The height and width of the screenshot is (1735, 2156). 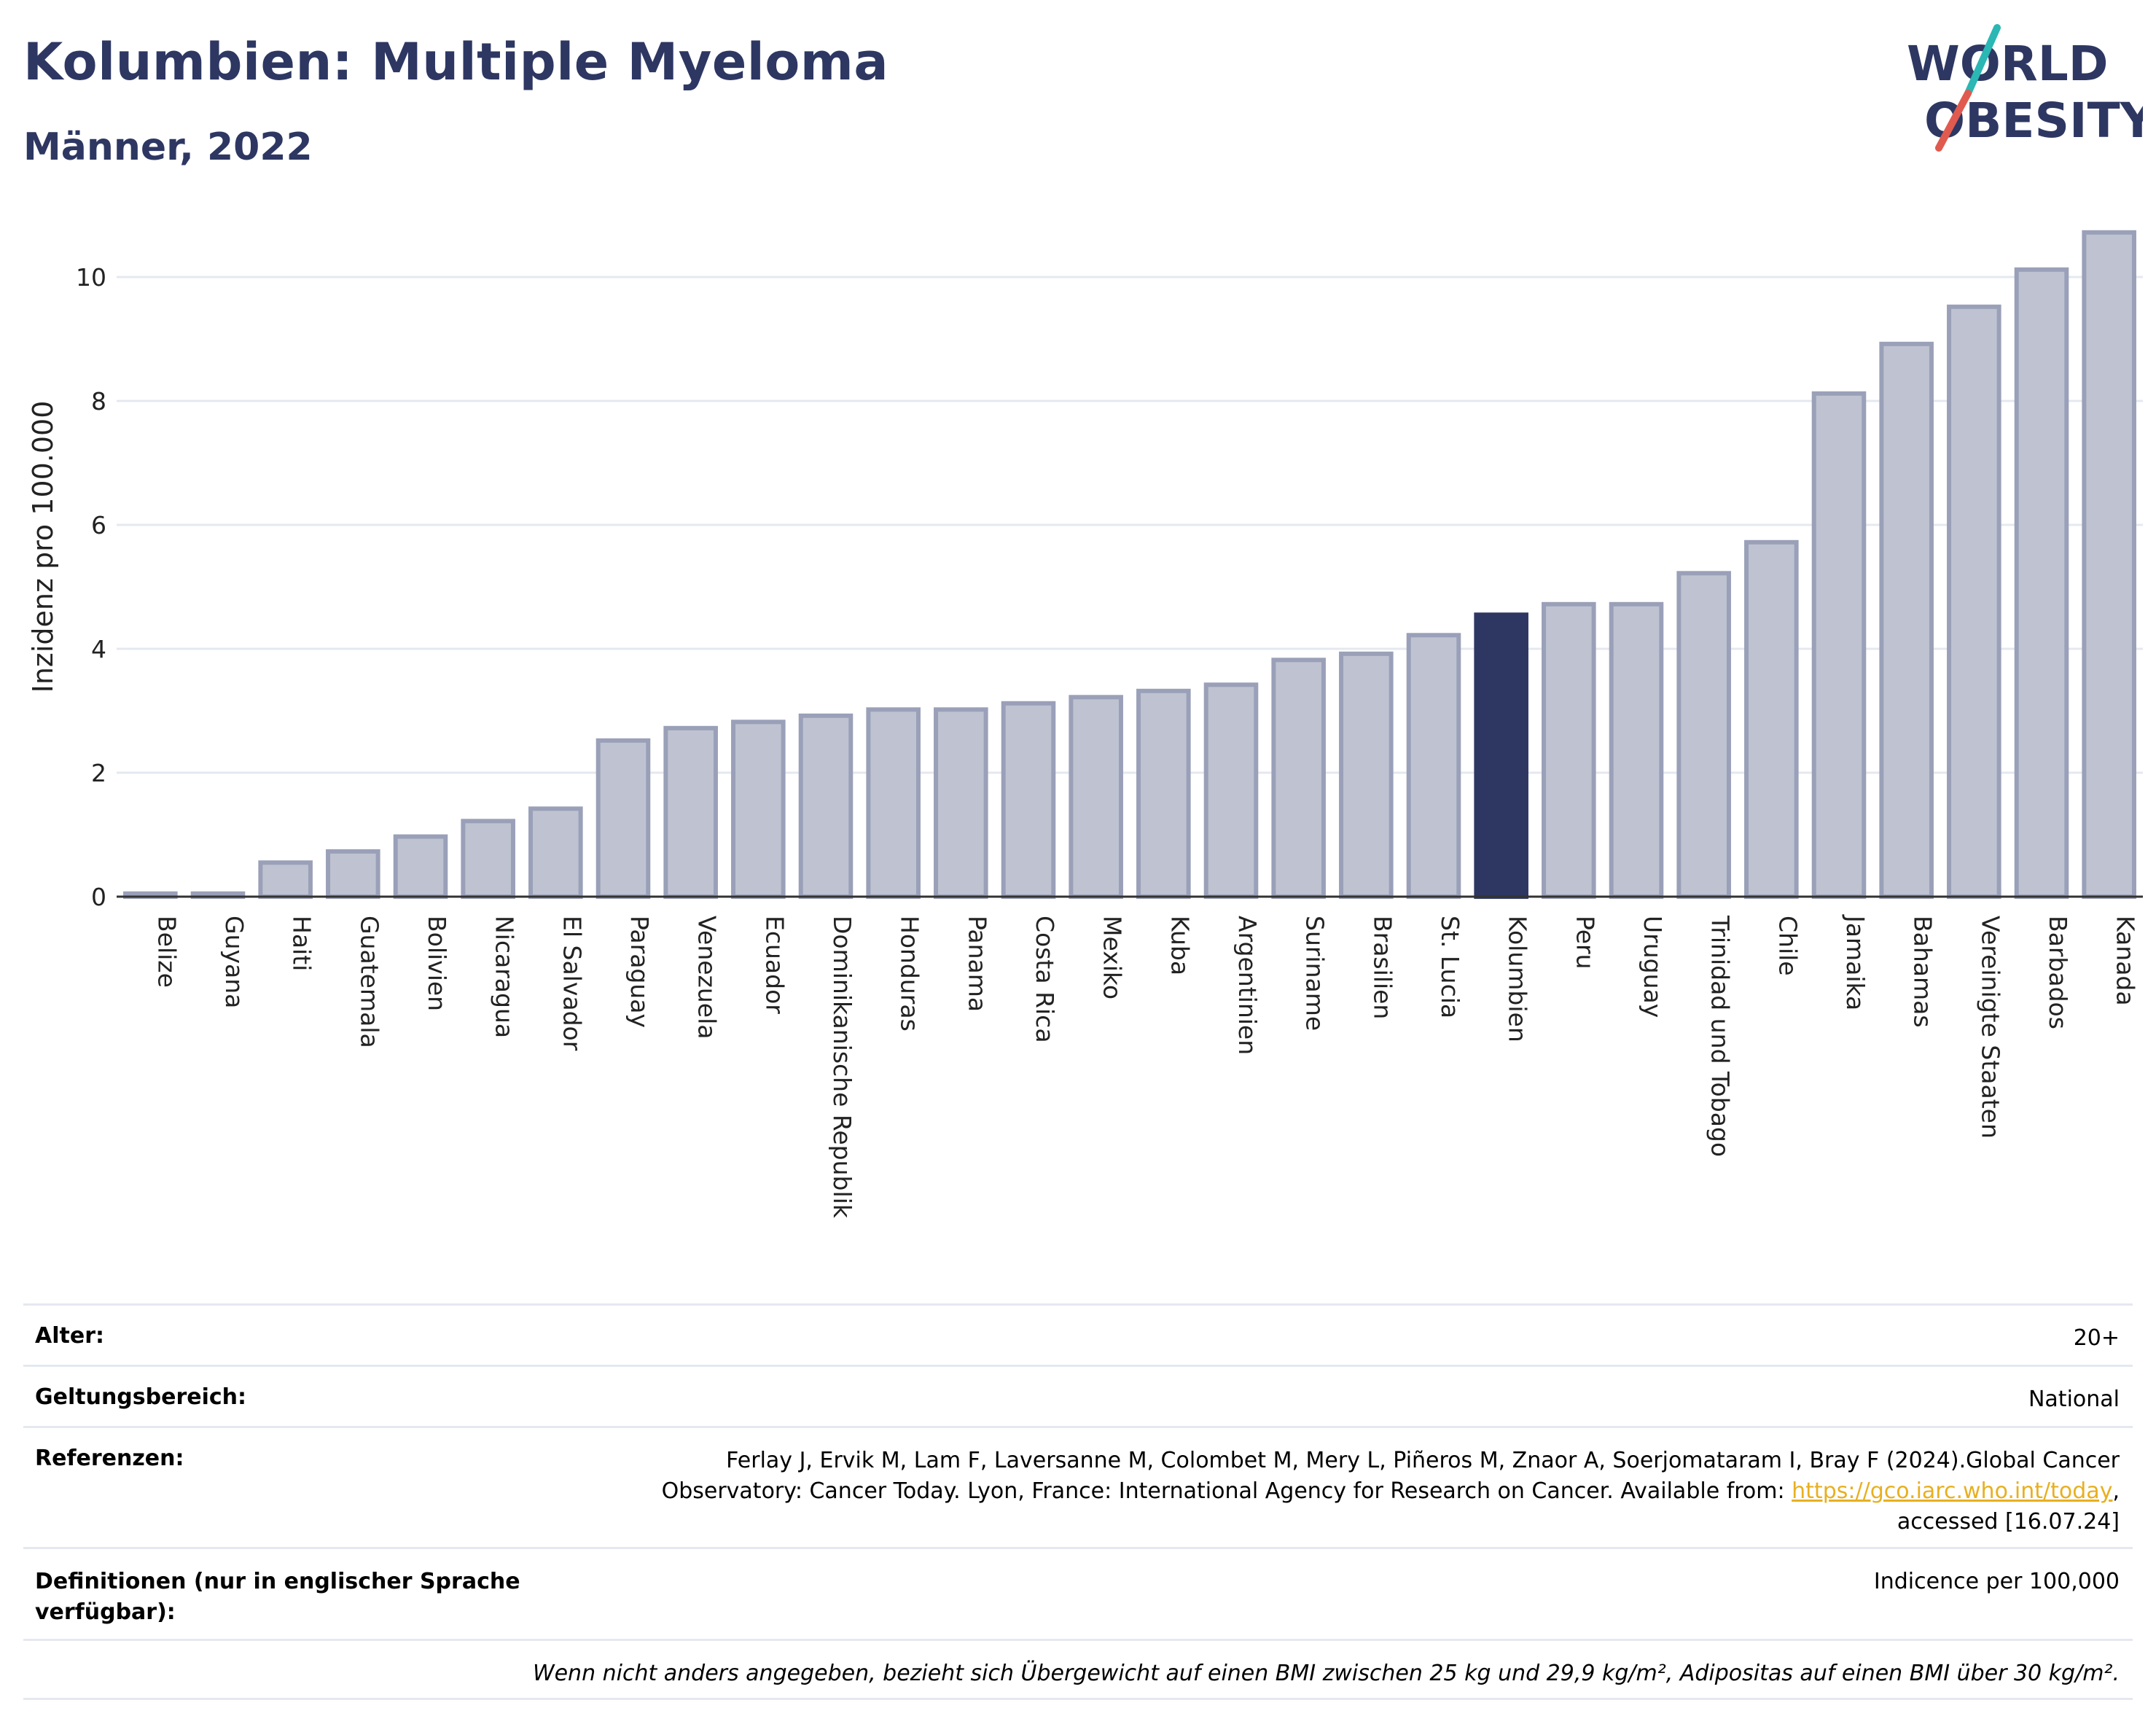 What do you see at coordinates (708, 978) in the screenshot?
I see `x-tick-label: Venezuela` at bounding box center [708, 978].